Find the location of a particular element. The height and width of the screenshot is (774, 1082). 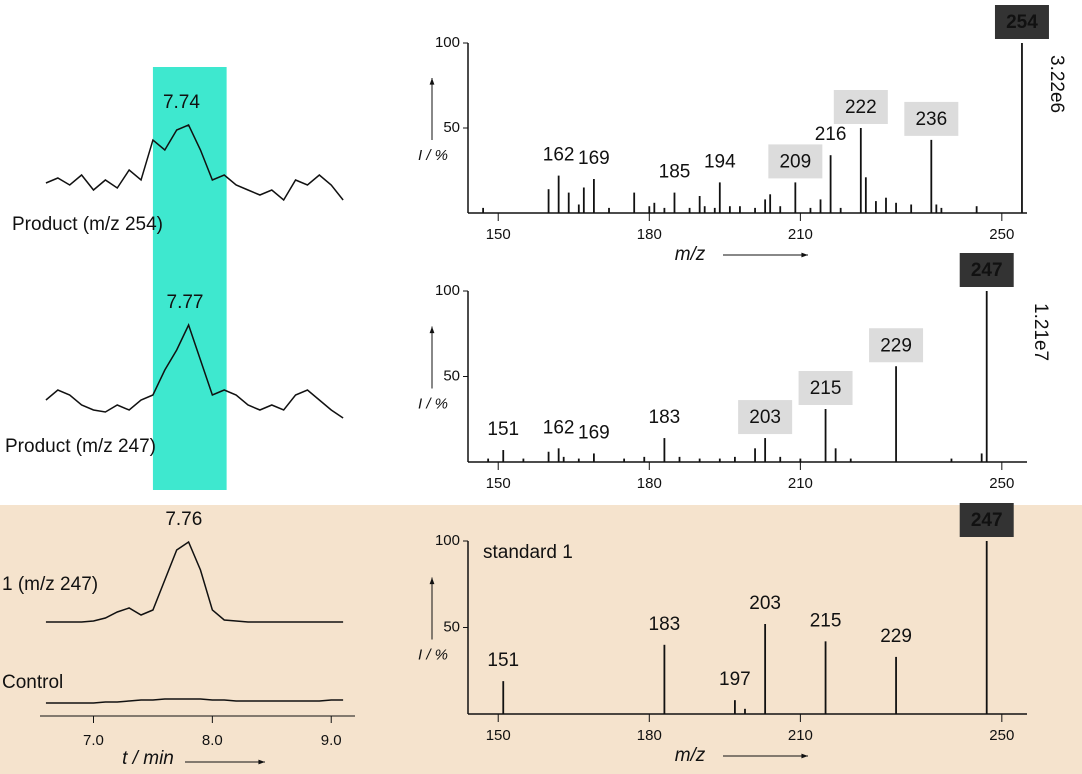

peak-label: 209 is located at coordinates (795, 161).